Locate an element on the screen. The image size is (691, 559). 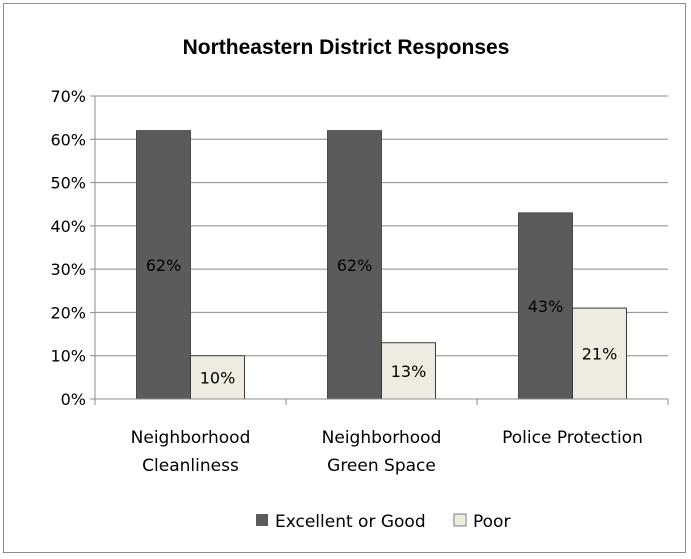
data-label: 13% is located at coordinates (409, 371).